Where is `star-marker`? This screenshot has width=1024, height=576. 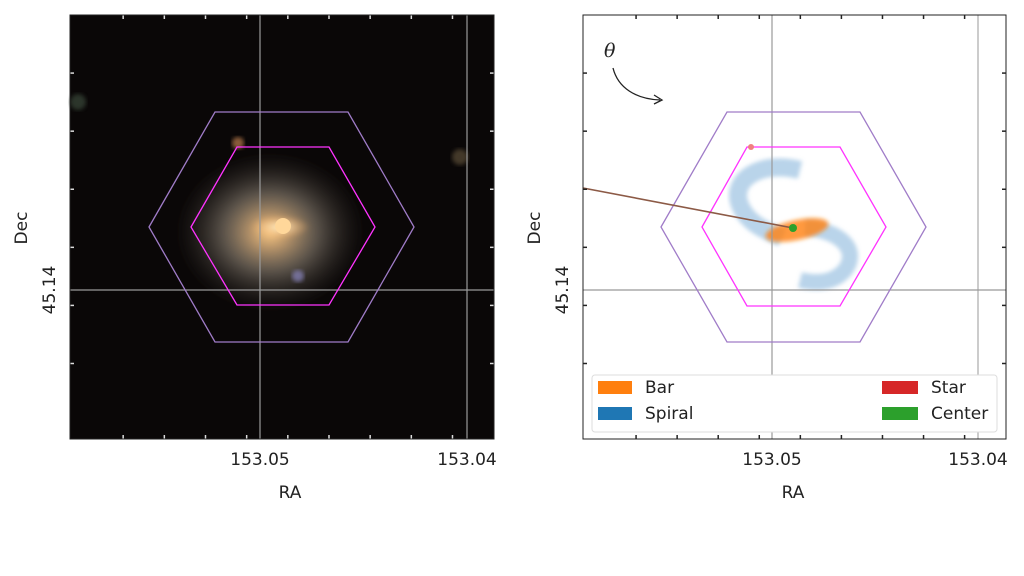
star-marker is located at coordinates (751, 147).